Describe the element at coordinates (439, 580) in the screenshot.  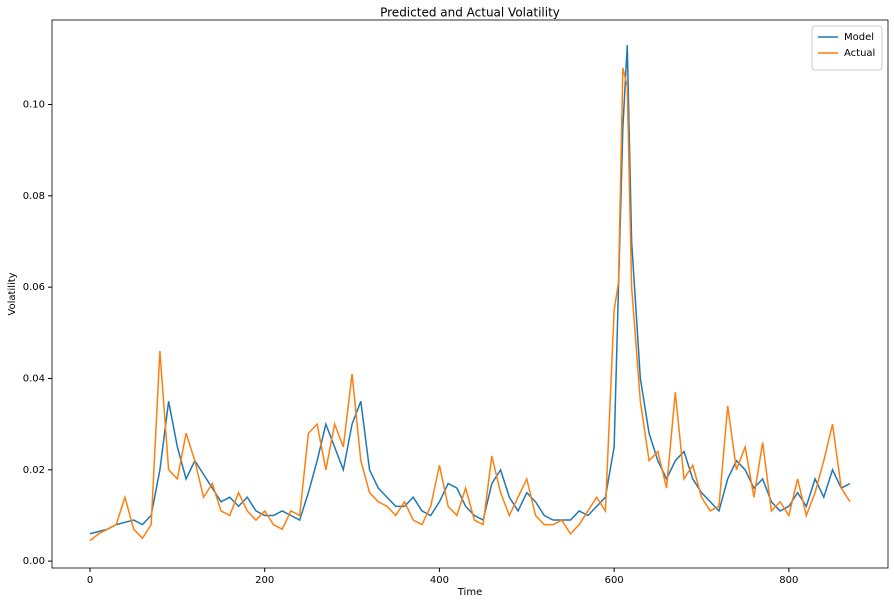
I see `x-tick-label: 400` at that location.